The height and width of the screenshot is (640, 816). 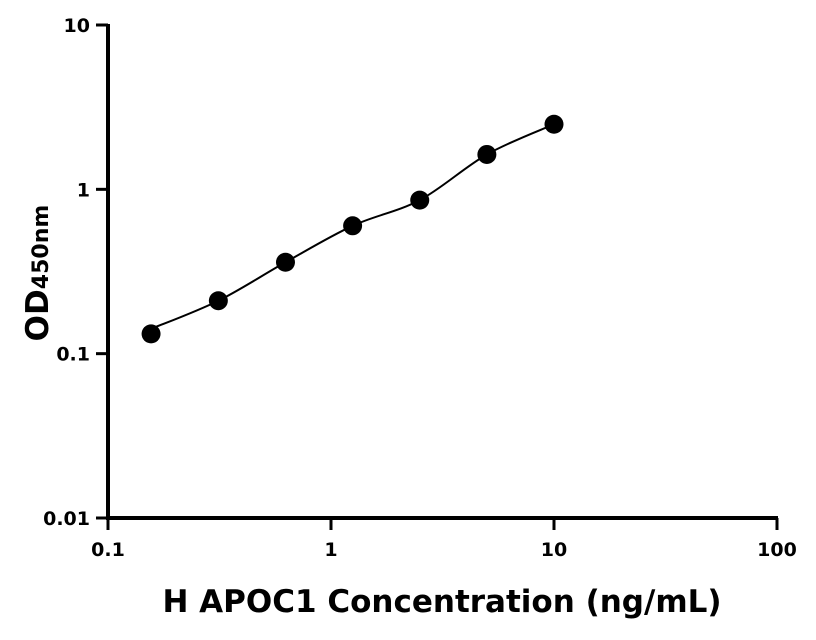 I want to click on y-tick-label: 1, so click(x=83, y=190).